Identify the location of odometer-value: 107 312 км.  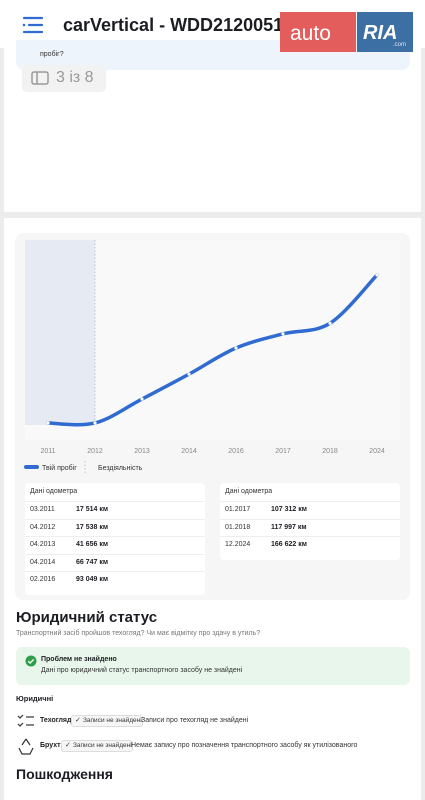
(289, 509).